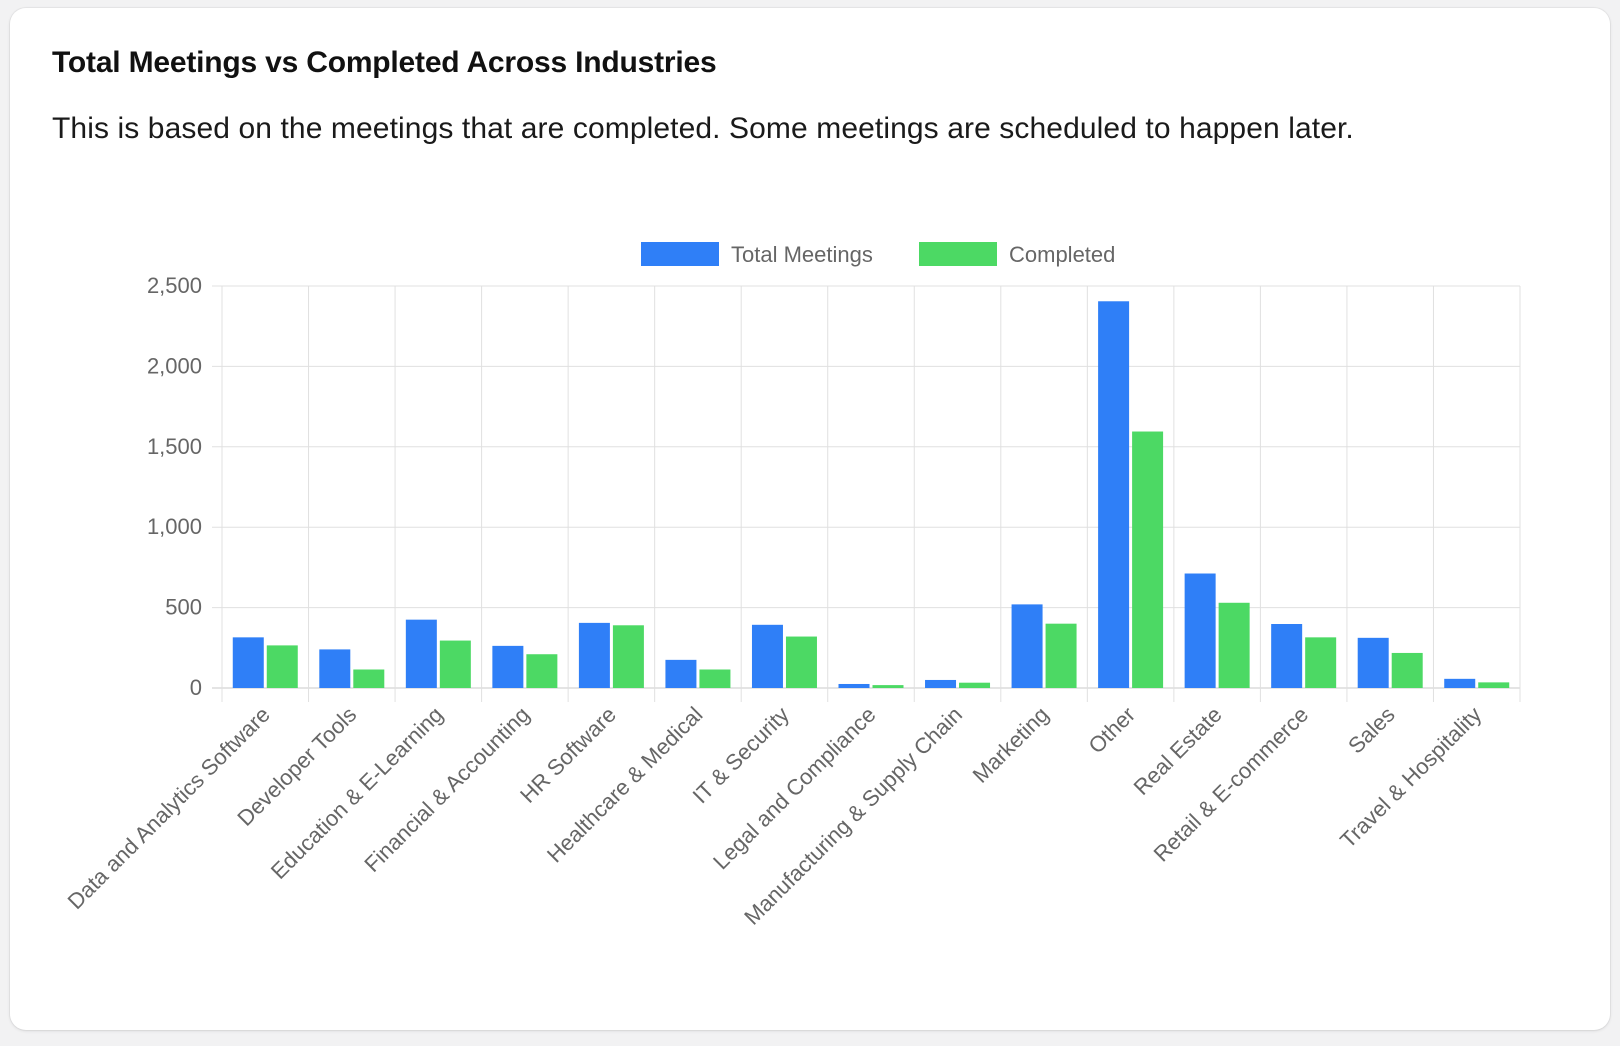  Describe the element at coordinates (174, 446) in the screenshot. I see `y-tick-label: 1,500` at that location.